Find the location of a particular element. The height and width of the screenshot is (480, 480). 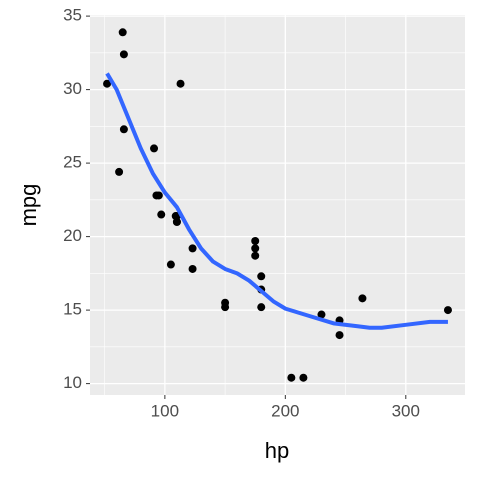

y-tick-label: 35 is located at coordinates (72, 15).